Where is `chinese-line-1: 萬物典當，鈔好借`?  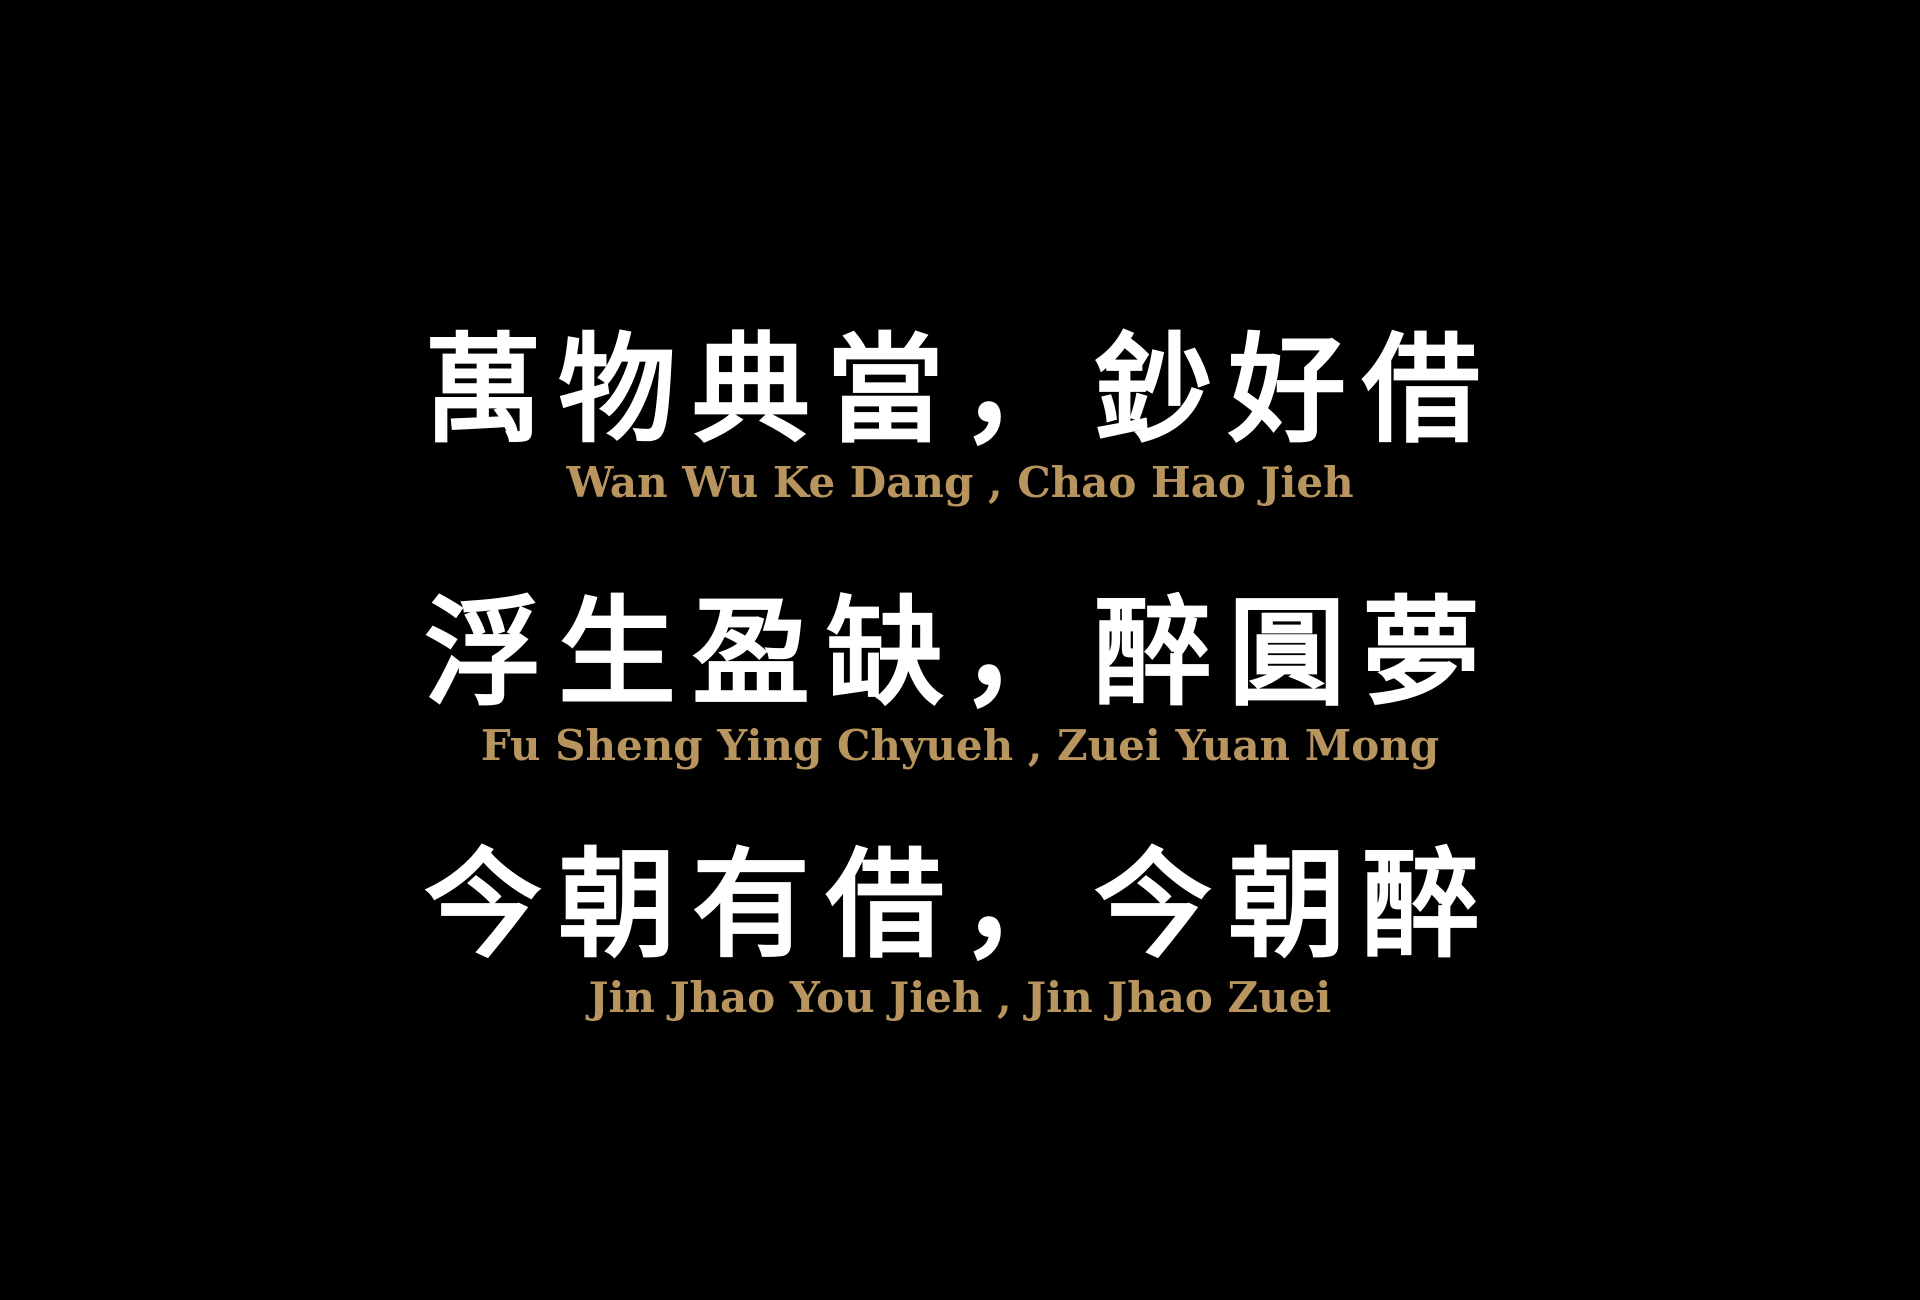
chinese-line-1: 萬物典當，鈔好借 is located at coordinates (959, 389).